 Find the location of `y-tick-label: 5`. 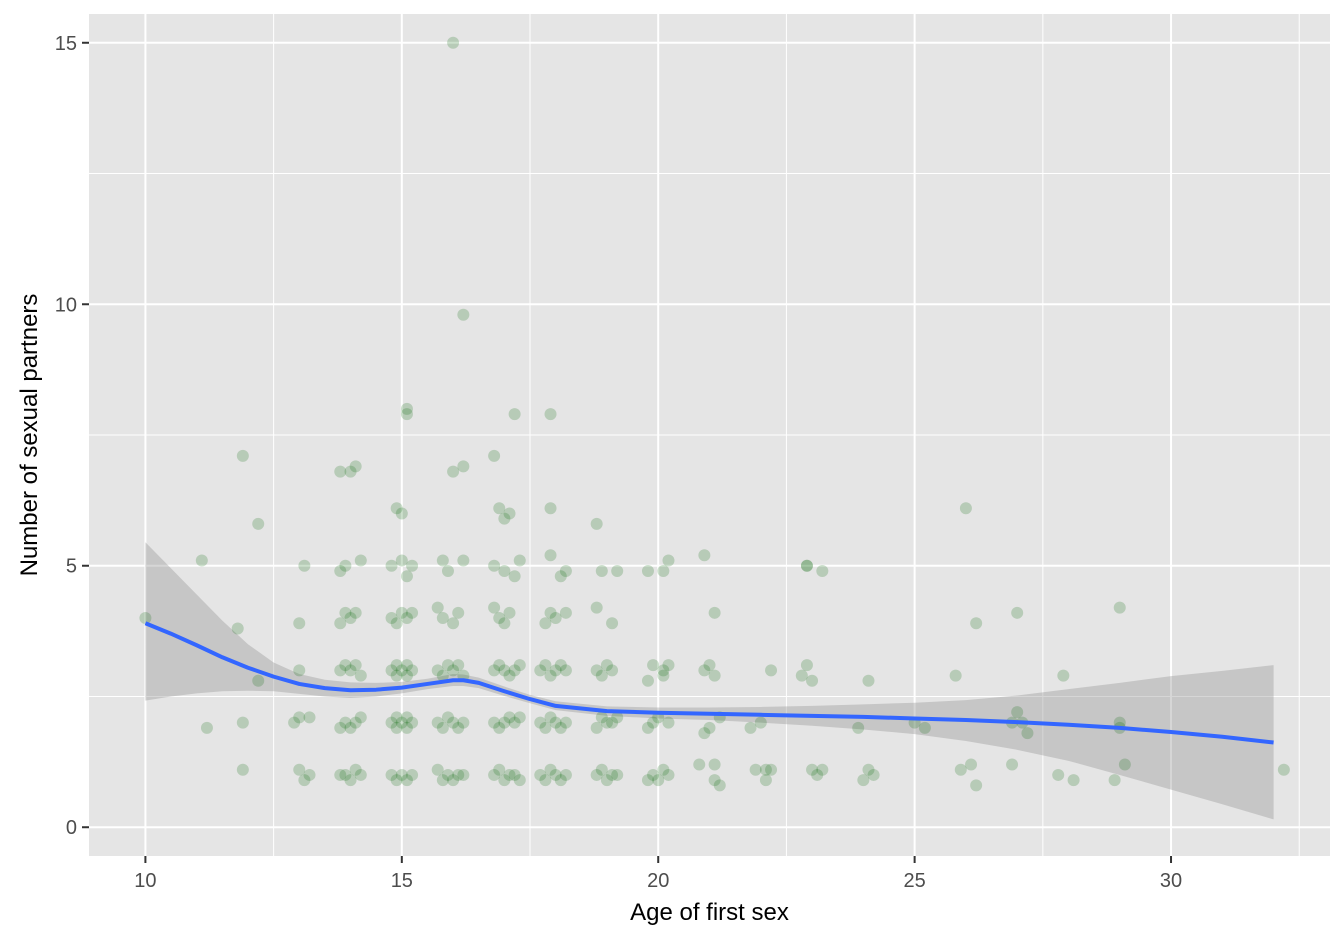

y-tick-label: 5 is located at coordinates (71, 567).